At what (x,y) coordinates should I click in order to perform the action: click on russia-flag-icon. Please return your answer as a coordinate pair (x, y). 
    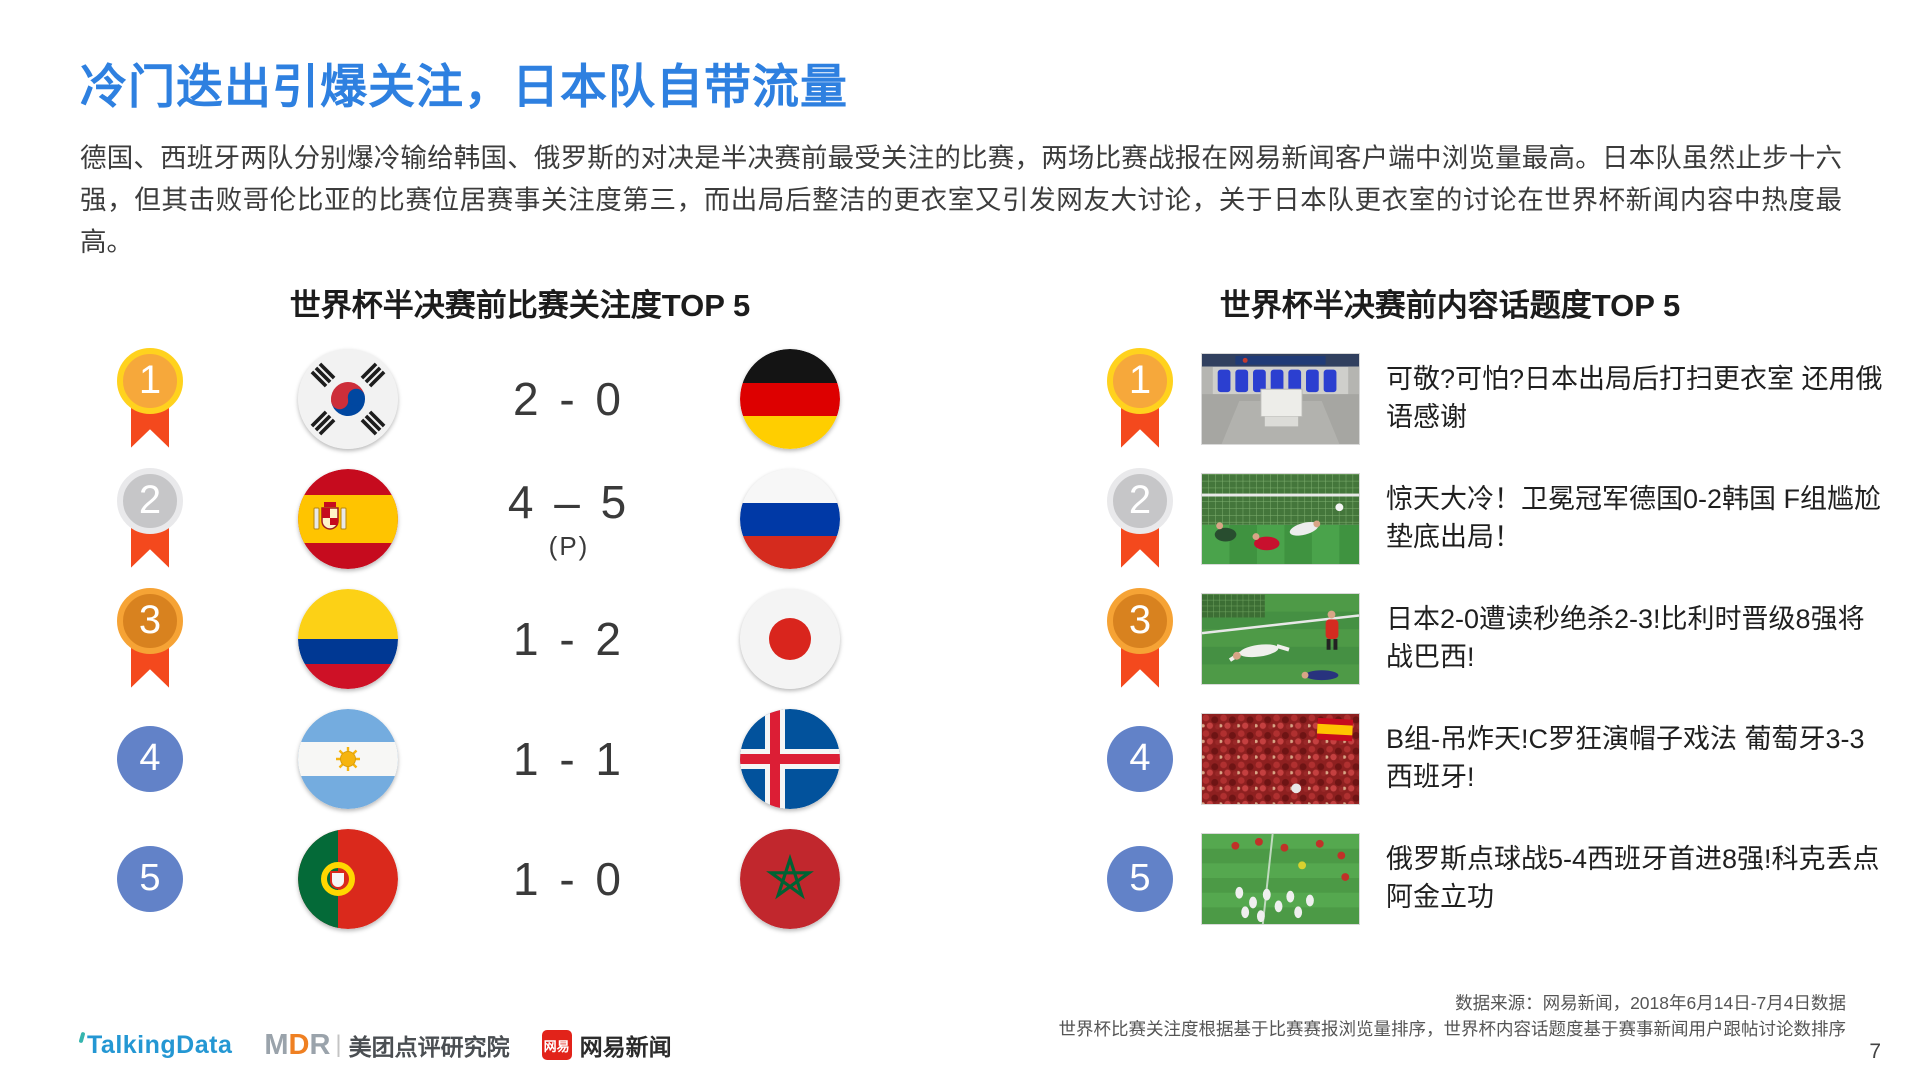
    Looking at the image, I should click on (790, 518).